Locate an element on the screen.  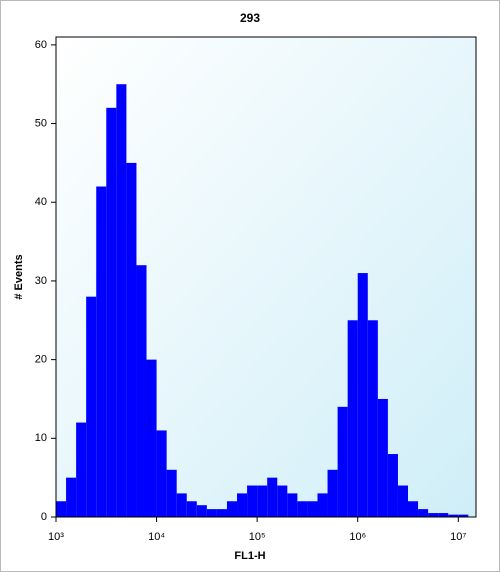
x-tick-label: 10⁷ is located at coordinates (458, 537).